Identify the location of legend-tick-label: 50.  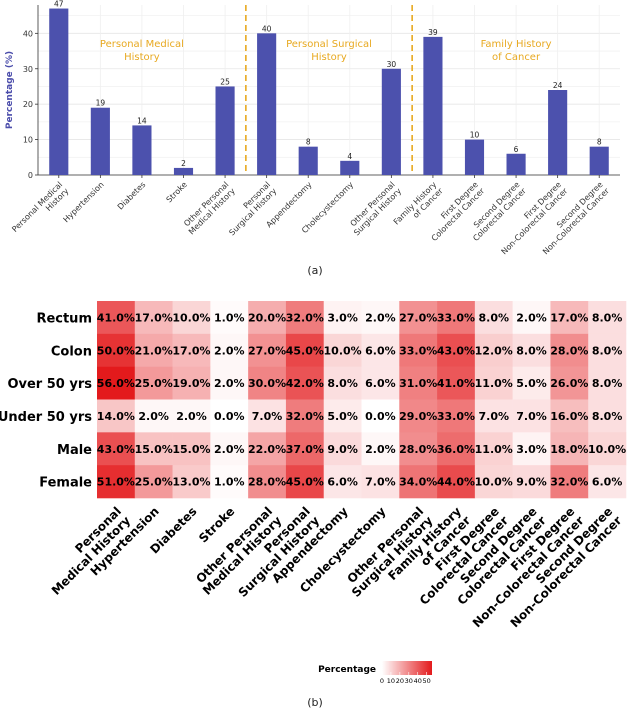
(427, 681).